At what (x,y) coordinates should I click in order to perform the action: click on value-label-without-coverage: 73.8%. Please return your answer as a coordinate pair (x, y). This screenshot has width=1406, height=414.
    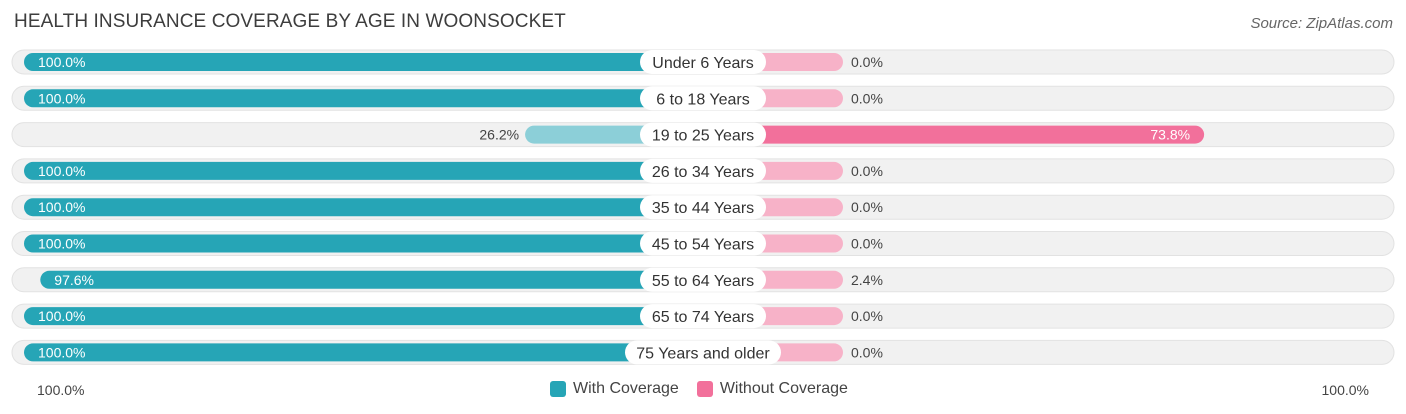
    Looking at the image, I should click on (1170, 135).